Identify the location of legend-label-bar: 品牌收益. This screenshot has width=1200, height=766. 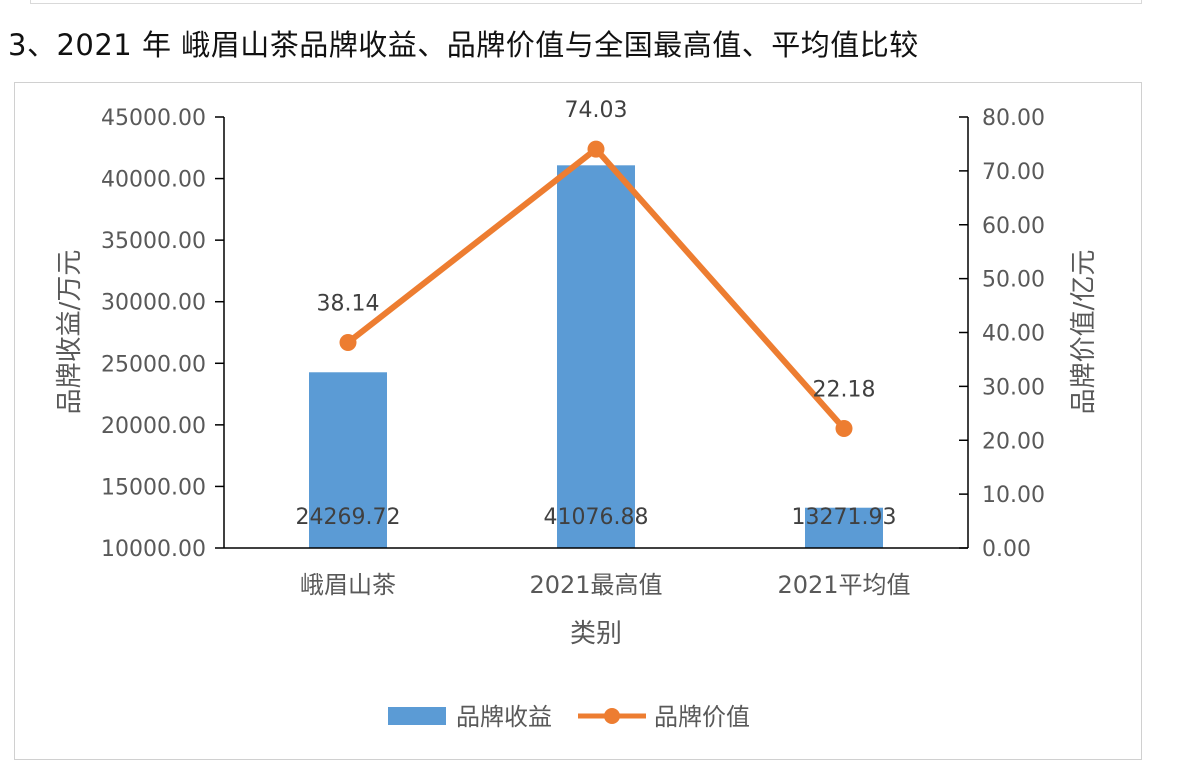
(504, 717).